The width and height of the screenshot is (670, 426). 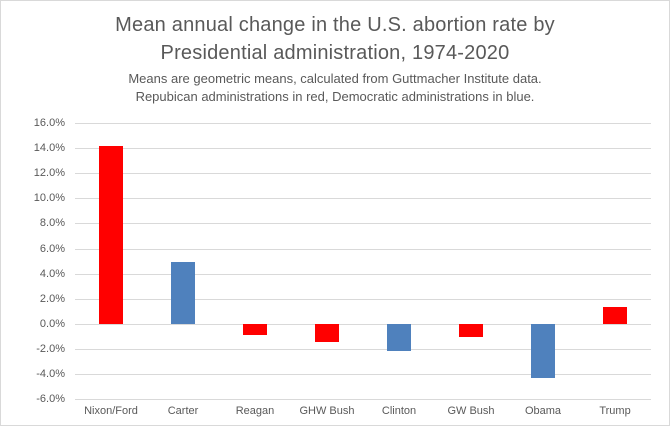 What do you see at coordinates (255, 411) in the screenshot?
I see `x-tick-label-reagan: Reagan` at bounding box center [255, 411].